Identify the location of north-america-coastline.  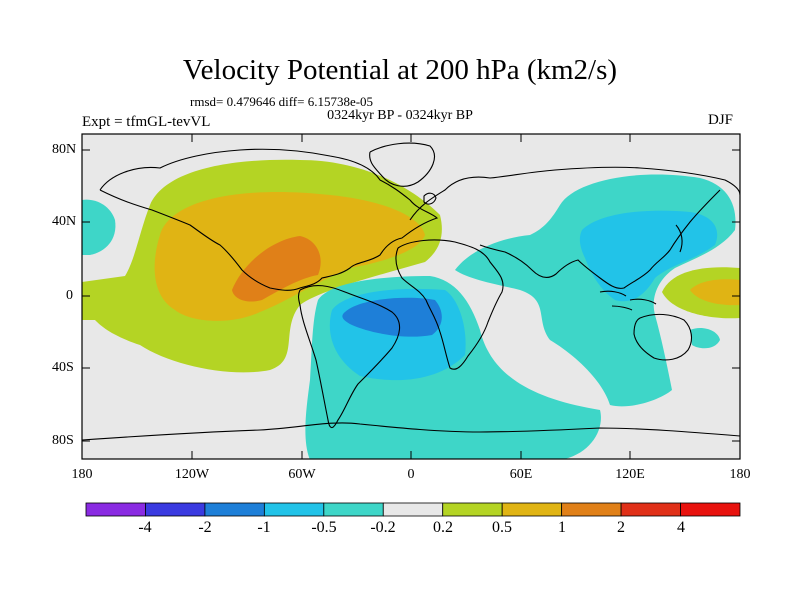
(269, 219).